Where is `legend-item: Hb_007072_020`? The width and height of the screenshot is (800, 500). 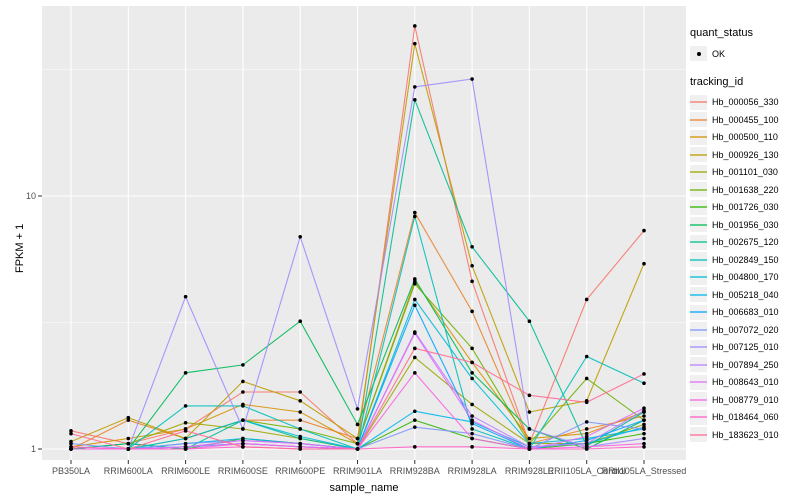
legend-item: Hb_007072_020 is located at coordinates (744, 330).